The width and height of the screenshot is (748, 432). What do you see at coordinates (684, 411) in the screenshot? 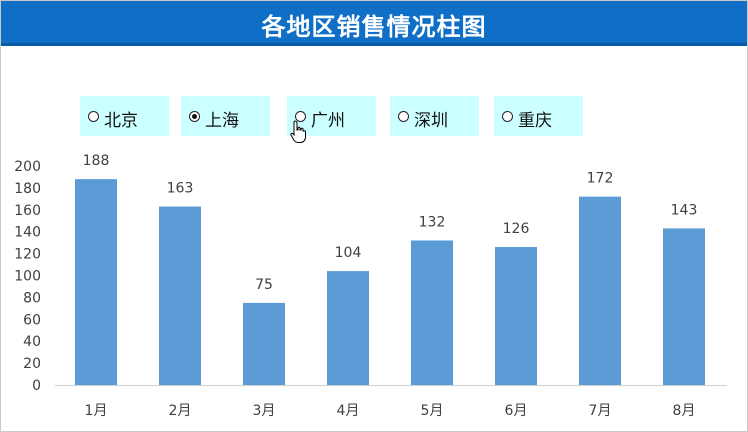
I see `x-tick-label: 8月` at bounding box center [684, 411].